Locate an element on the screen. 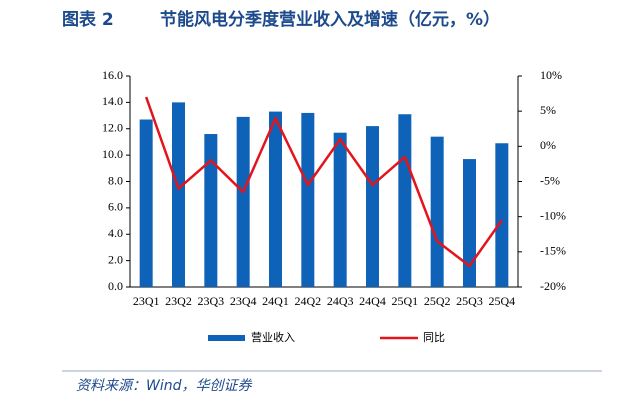 The image size is (620, 412). x-tick-label: 23Q1 is located at coordinates (146, 301).